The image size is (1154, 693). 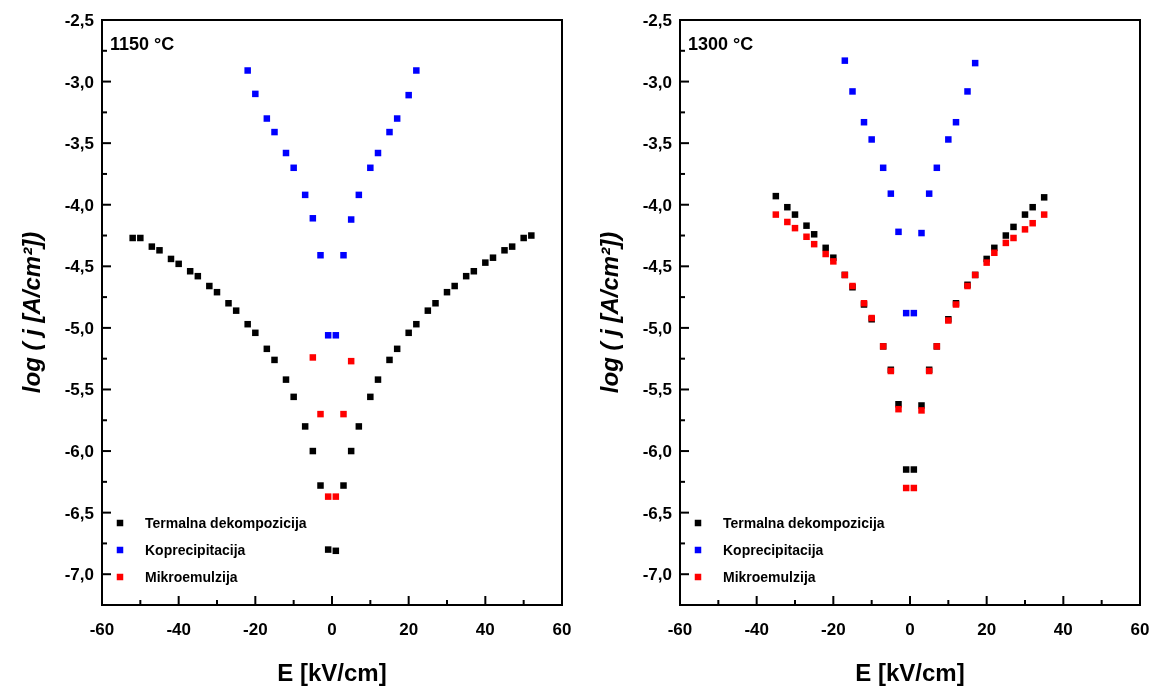 What do you see at coordinates (833, 629) in the screenshot?
I see `x-tick-label: -20` at bounding box center [833, 629].